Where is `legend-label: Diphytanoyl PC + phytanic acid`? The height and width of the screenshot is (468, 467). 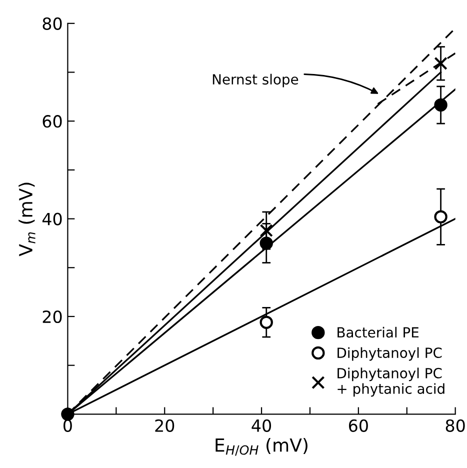 legend-label: Diphytanoyl PC + phytanic acid is located at coordinates (391, 382).